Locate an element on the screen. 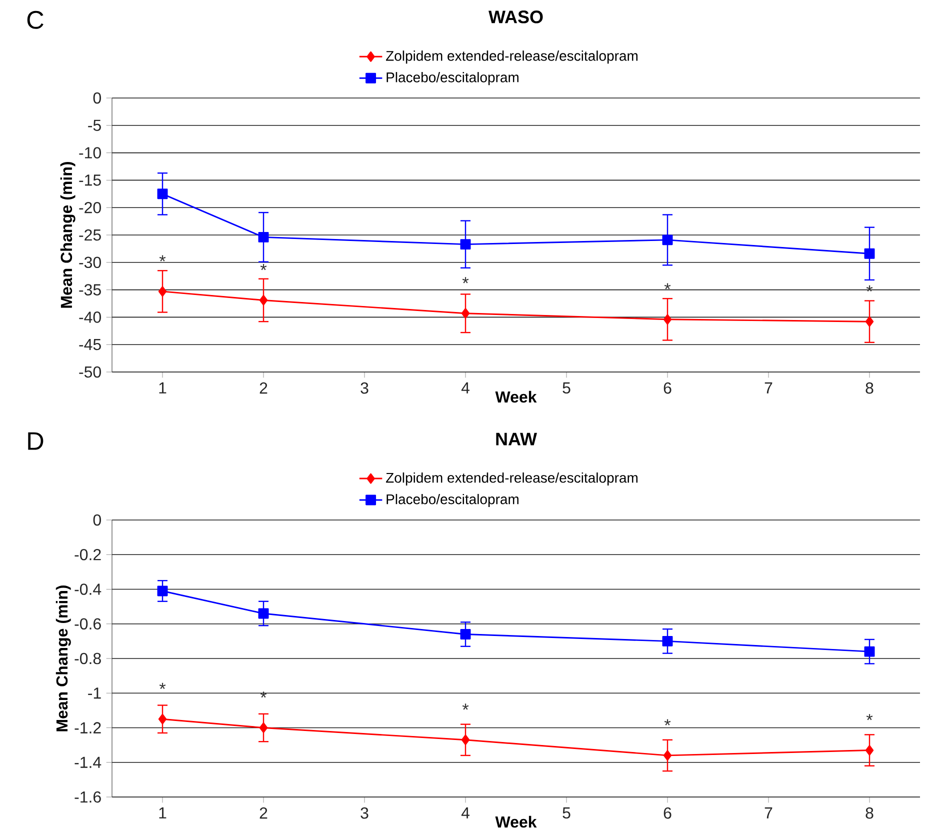 The height and width of the screenshot is (840, 930). y-tick-label: -0.4 is located at coordinates (88, 589).